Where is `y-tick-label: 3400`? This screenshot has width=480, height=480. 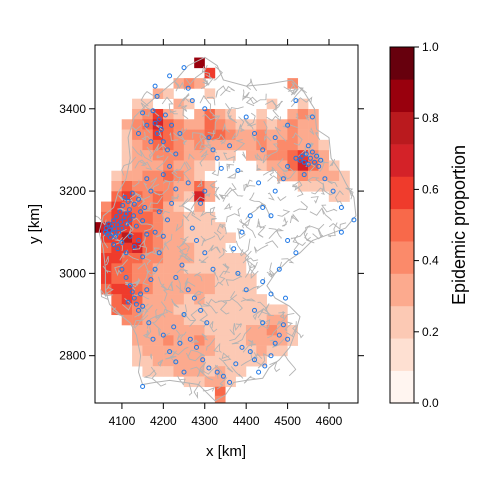
y-tick-label: 3400 is located at coordinates (72, 109).